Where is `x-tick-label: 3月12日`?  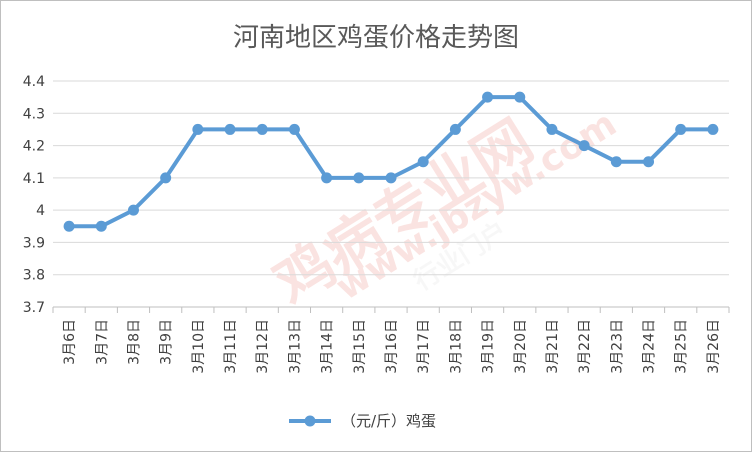
x-tick-label: 3月12日 is located at coordinates (263, 346).